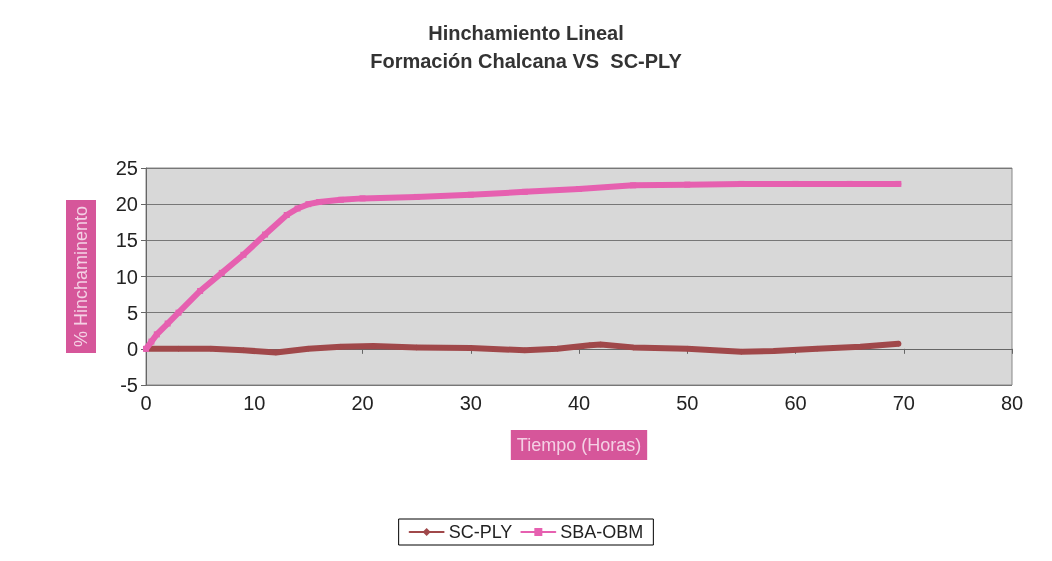  What do you see at coordinates (126, 276) in the screenshot?
I see `y-tick-label: 10` at bounding box center [126, 276].